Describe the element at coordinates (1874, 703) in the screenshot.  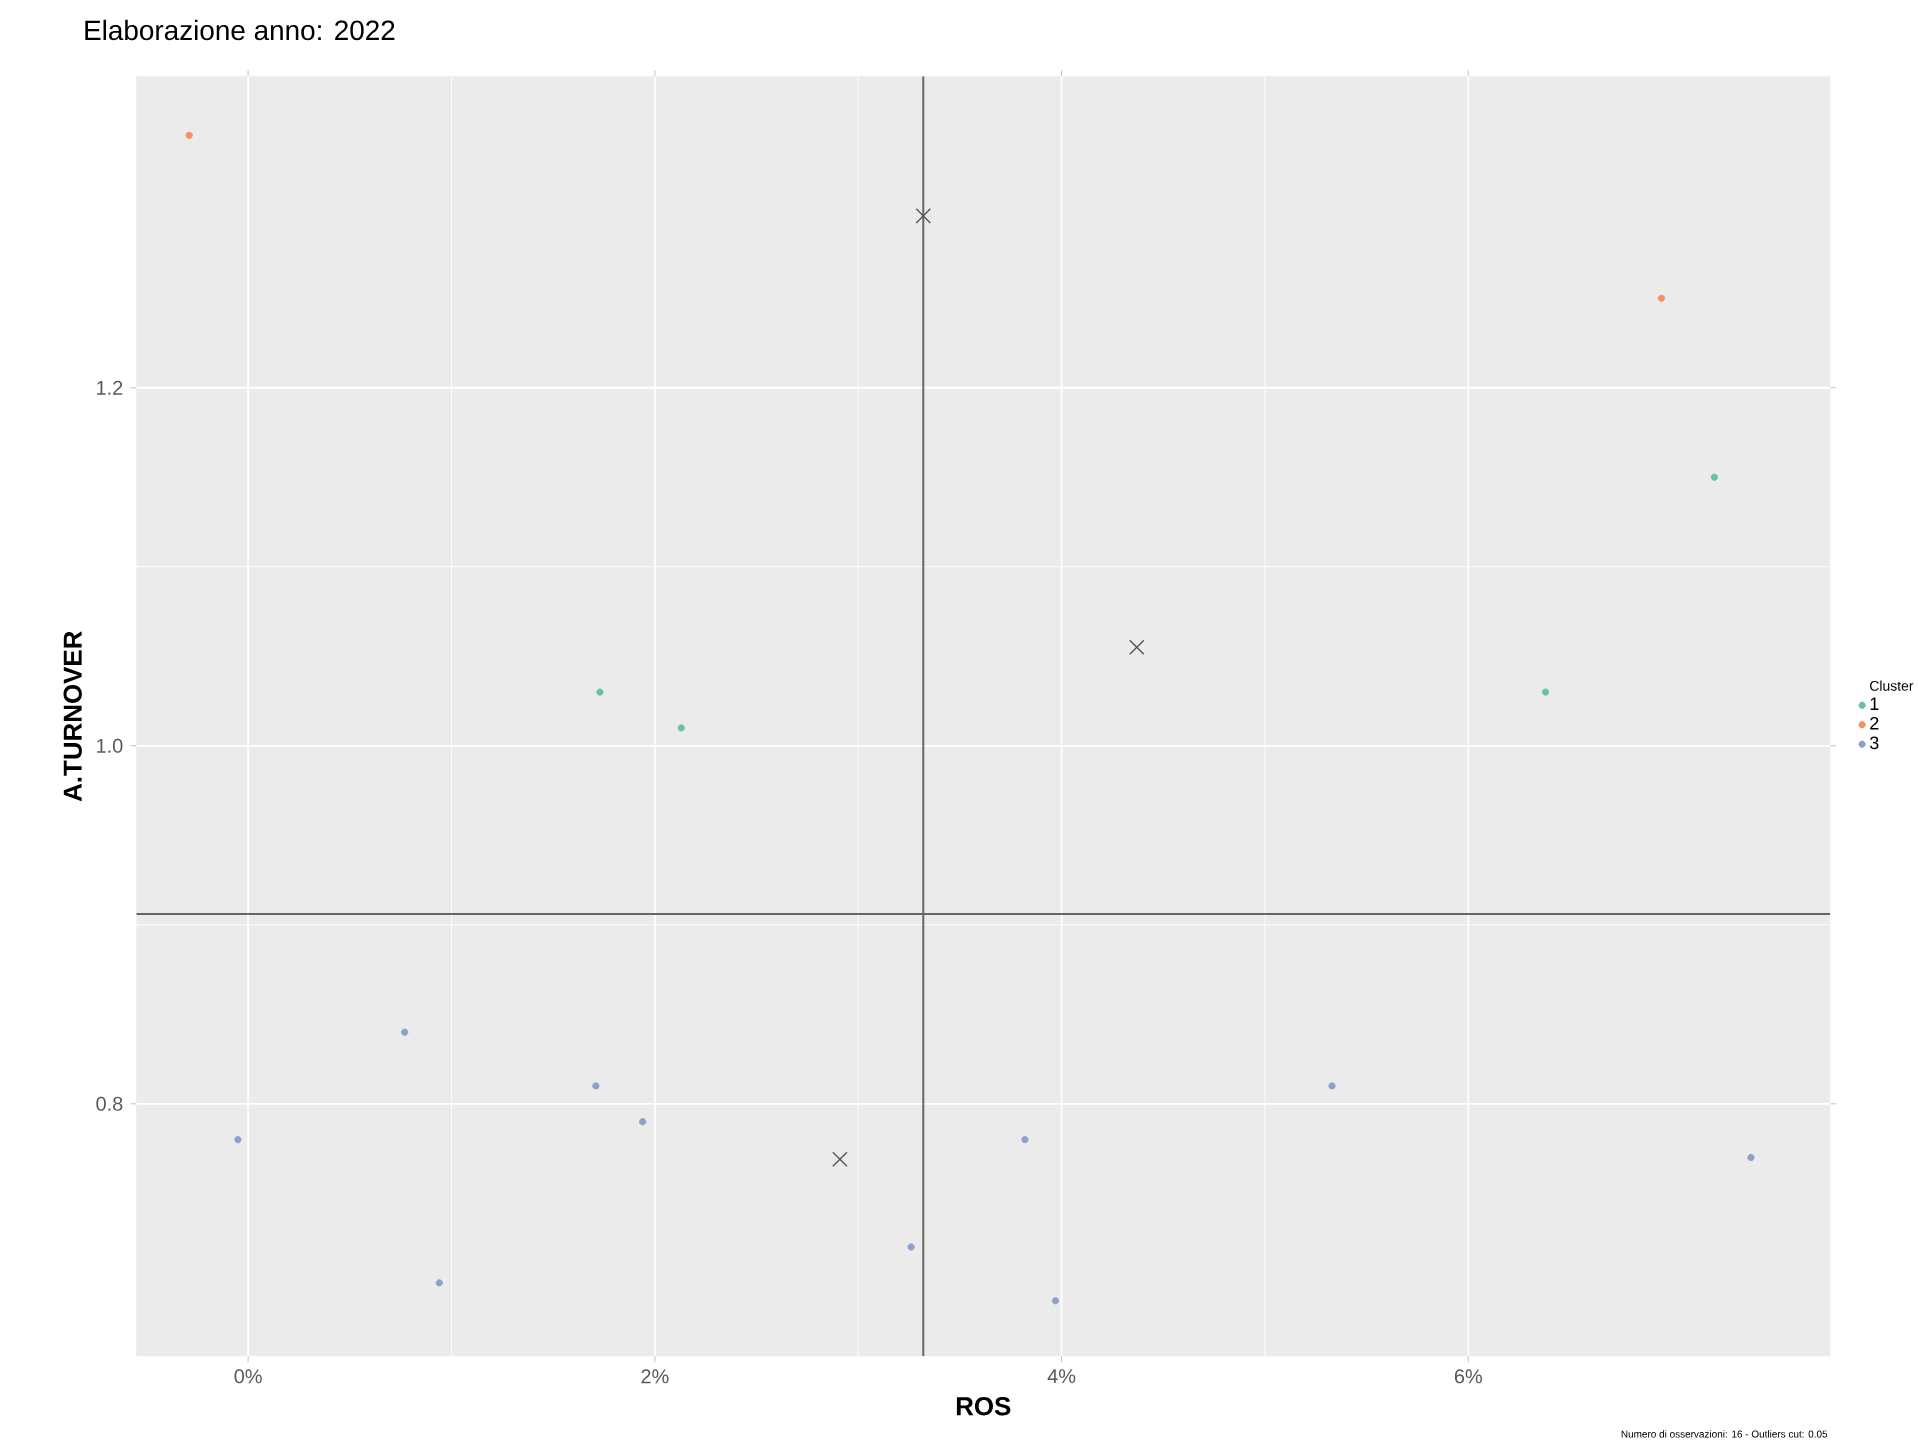
I see `legend-label: 1` at that location.